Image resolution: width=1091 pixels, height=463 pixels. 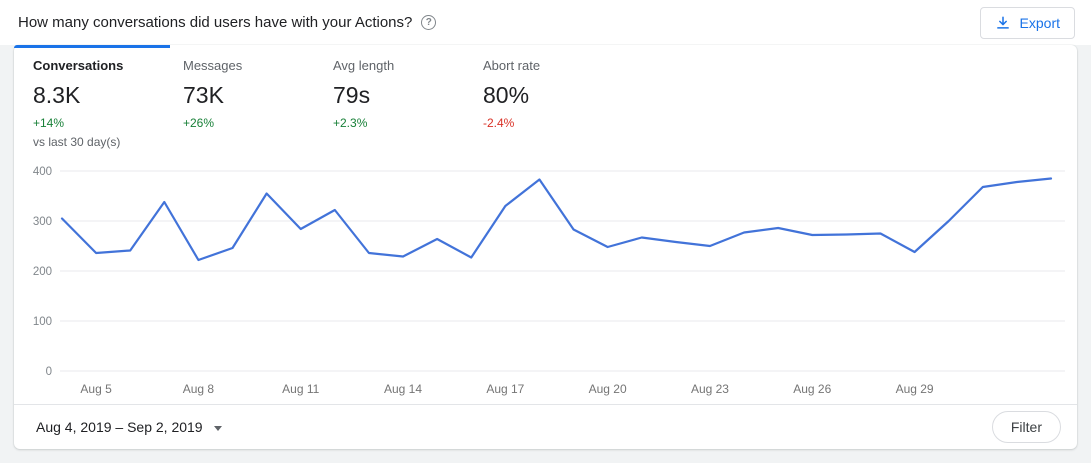 What do you see at coordinates (49, 372) in the screenshot?
I see `y-axis-label: 0` at bounding box center [49, 372].